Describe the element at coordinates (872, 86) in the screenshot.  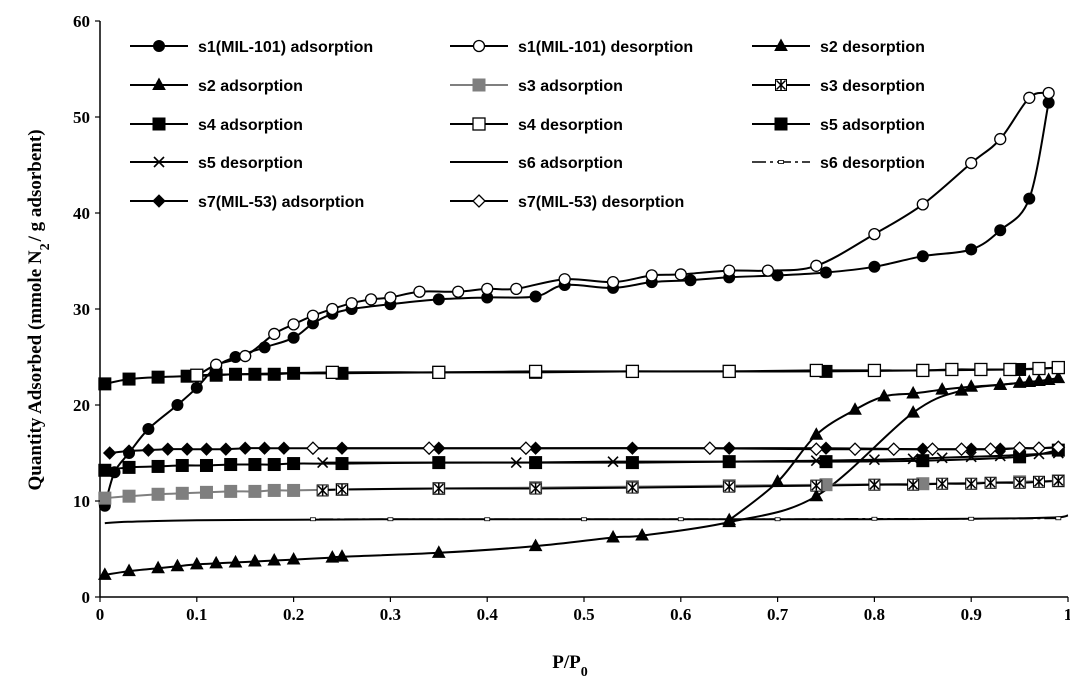
I see `legend-label: s3 desorption` at that location.